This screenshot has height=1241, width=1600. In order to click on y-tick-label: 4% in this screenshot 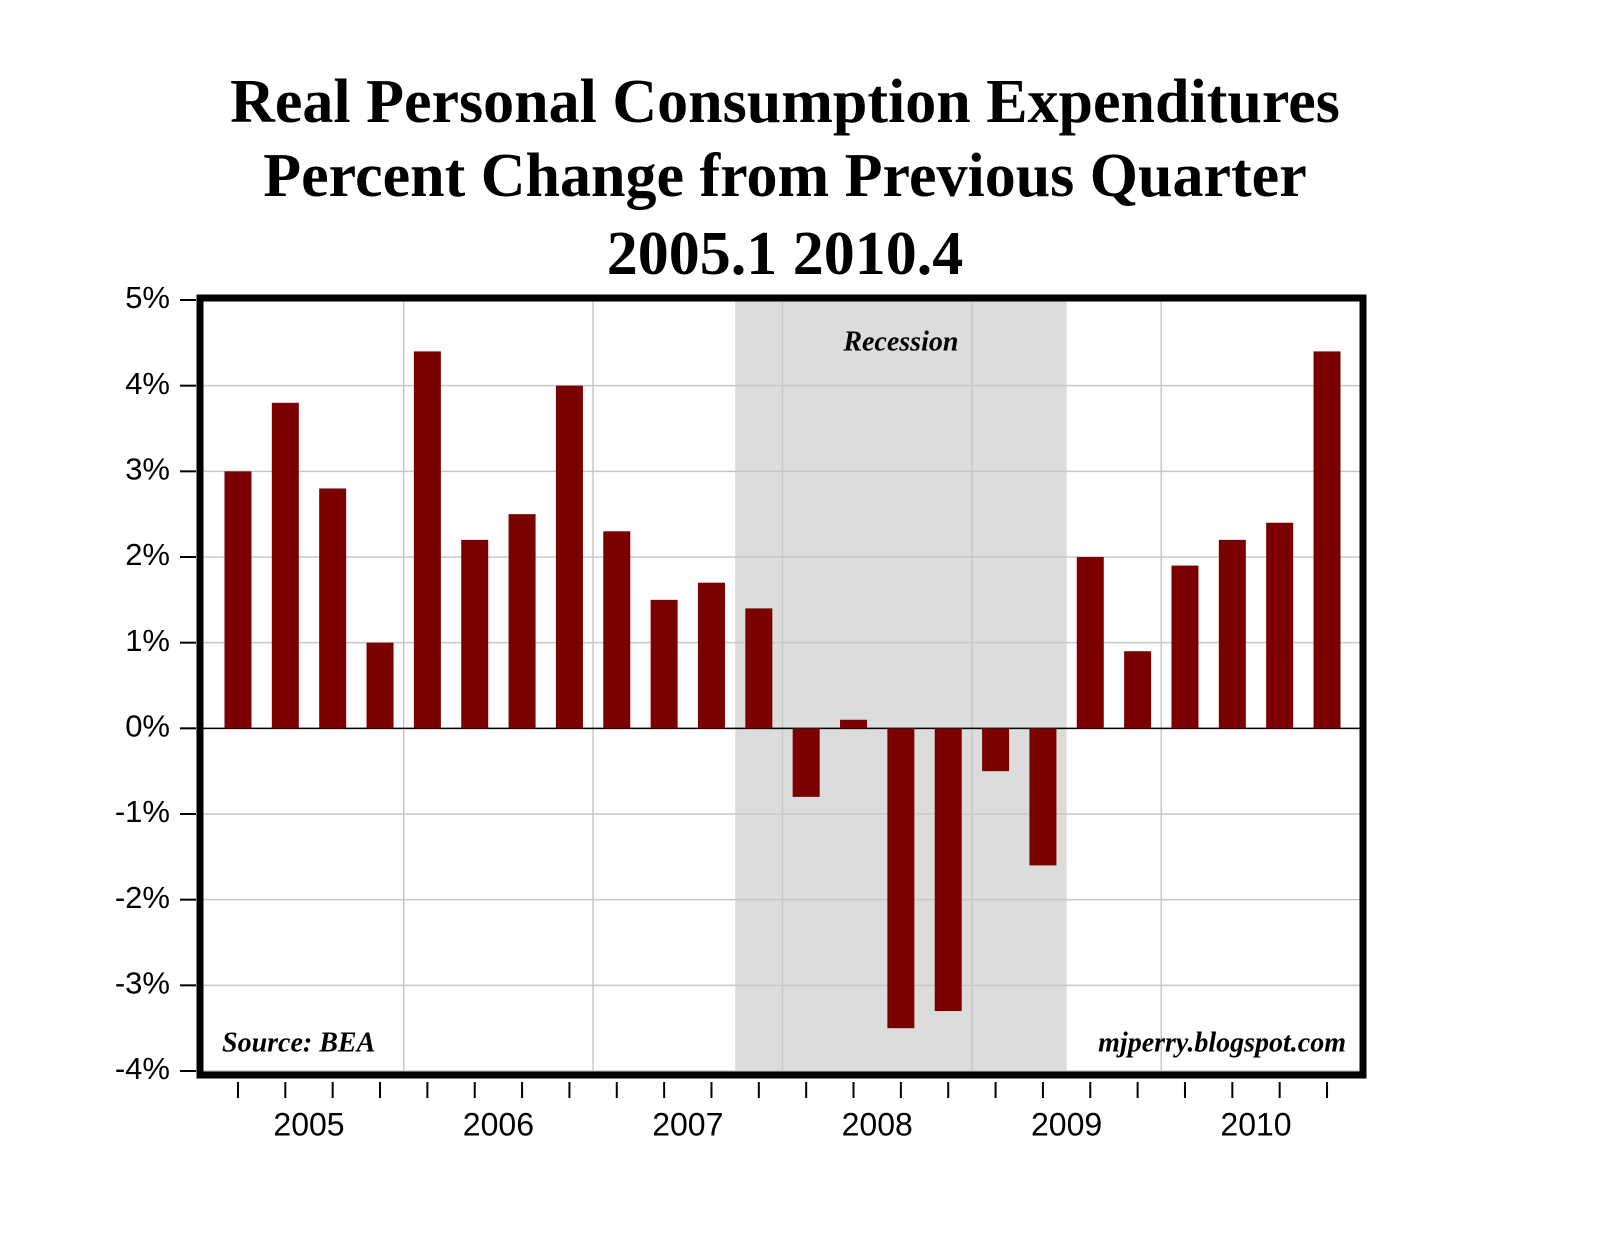, I will do `click(147, 383)`.